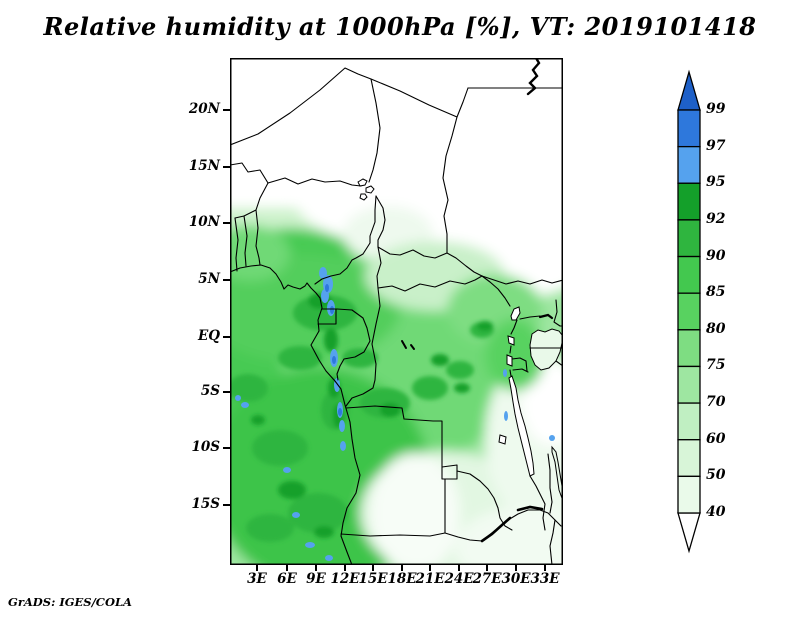 This screenshot has height=618, width=800. Describe the element at coordinates (557, 473) in the screenshot. I see `lake-malawi` at that location.